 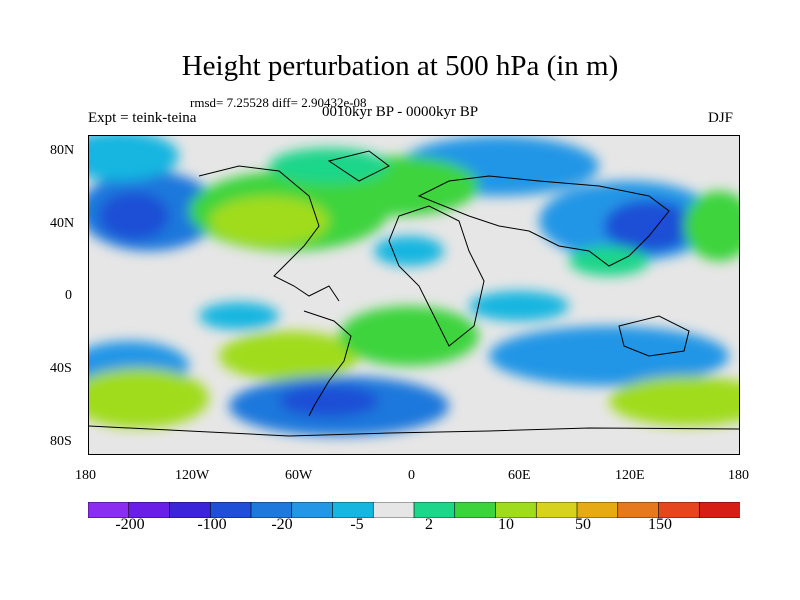 What do you see at coordinates (62, 150) in the screenshot?
I see `lat-tick-80n: 80N` at bounding box center [62, 150].